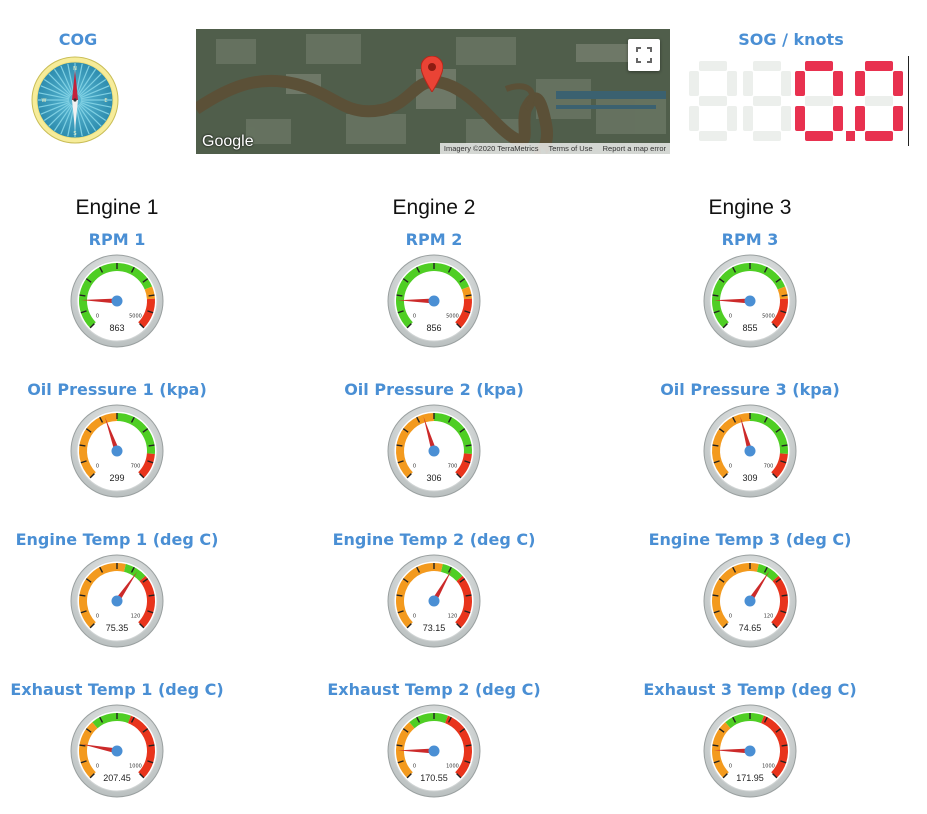  Describe the element at coordinates (105, 101) in the screenshot. I see `compass-letter-e: E` at that location.